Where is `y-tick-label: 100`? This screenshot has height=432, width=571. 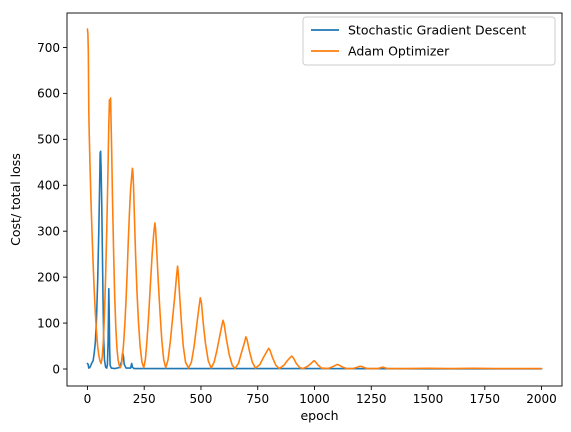
y-tick-label: 100 is located at coordinates (48, 323).